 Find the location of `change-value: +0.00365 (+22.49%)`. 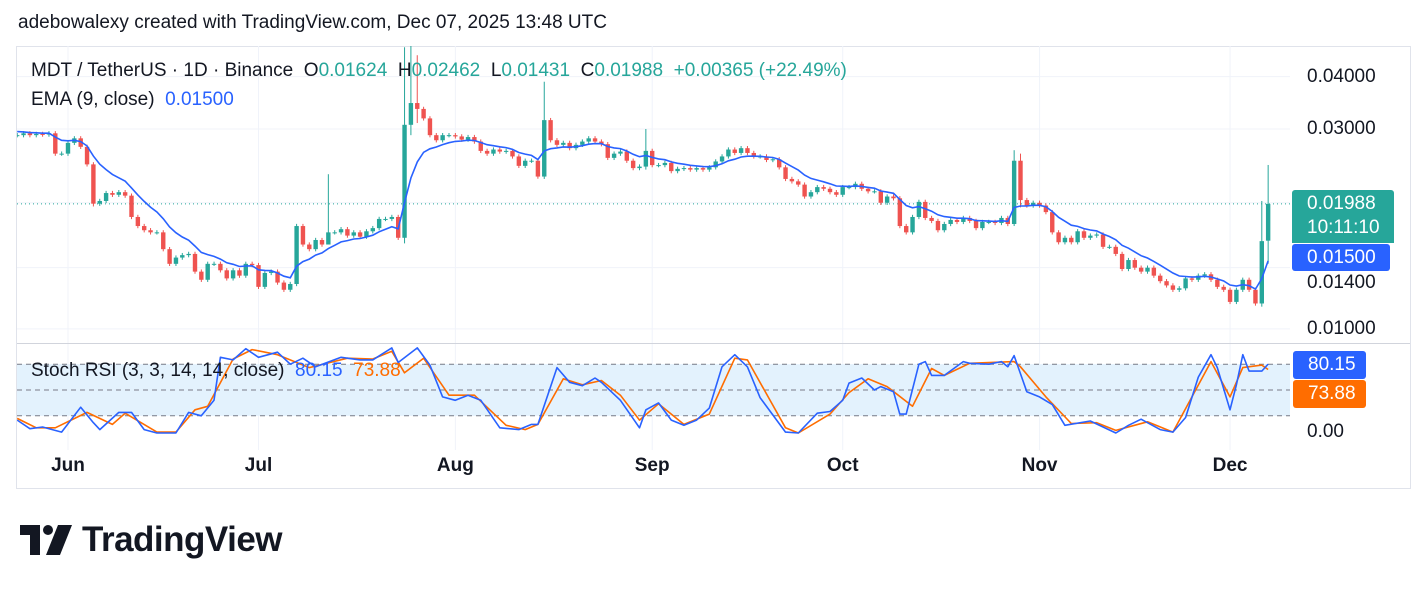

change-value: +0.00365 (+22.49%) is located at coordinates (760, 70).